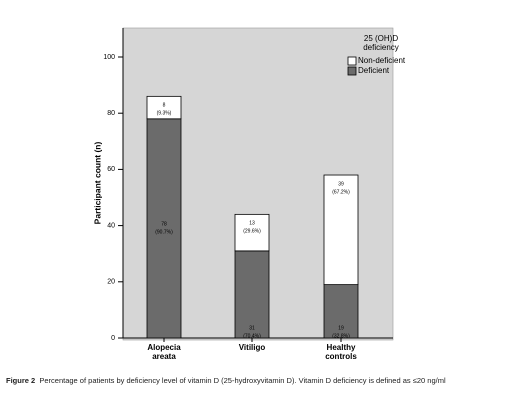 The height and width of the screenshot is (410, 522). What do you see at coordinates (382, 60) in the screenshot?
I see `legend-label: Non-deficient` at bounding box center [382, 60].